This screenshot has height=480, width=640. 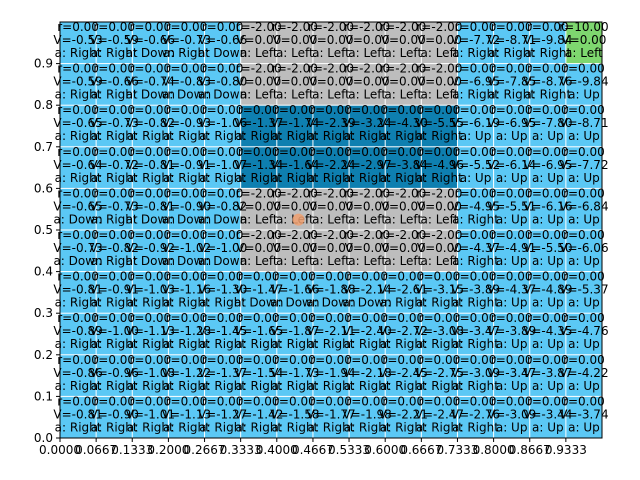 I want to click on action-label-r4-c12: a: Up, so click(x=512, y=219).